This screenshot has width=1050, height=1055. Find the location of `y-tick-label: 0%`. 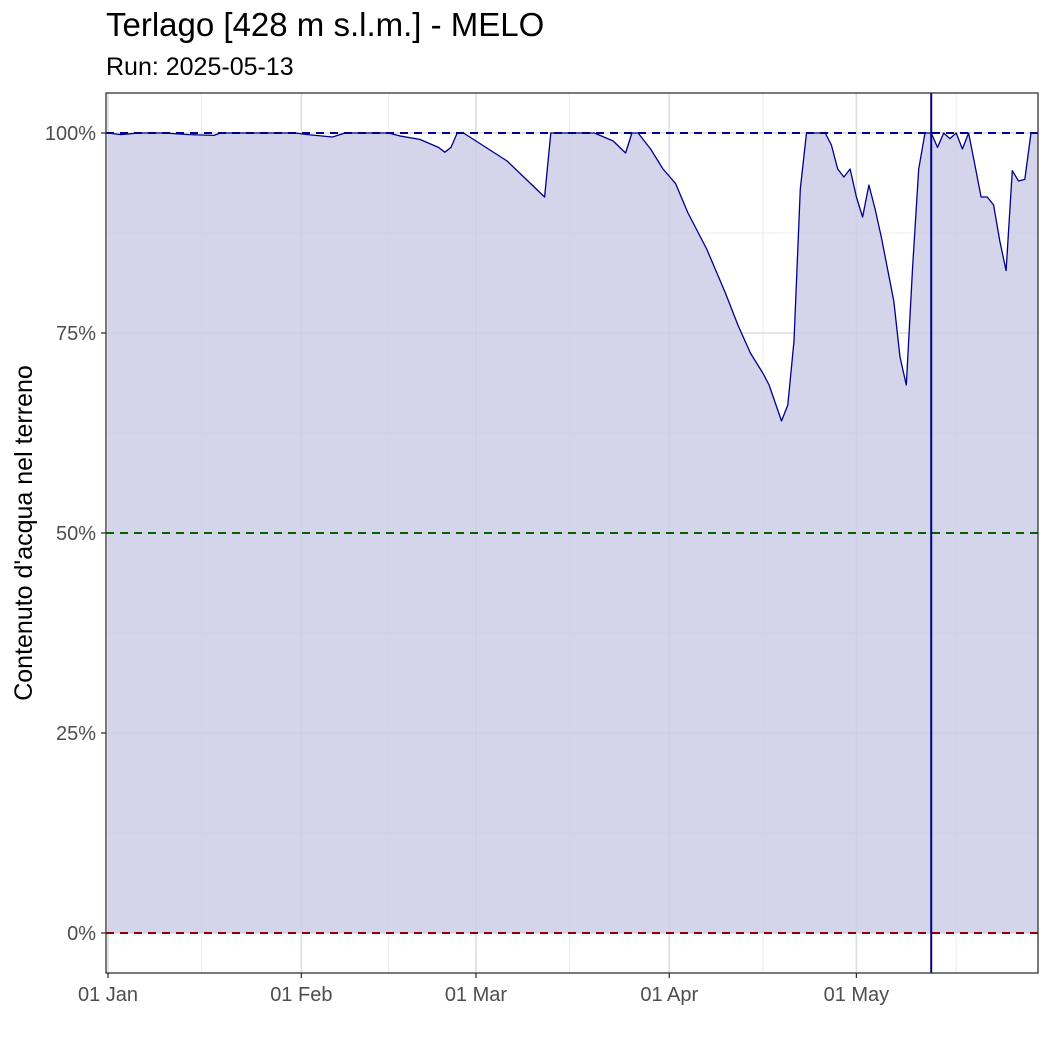

y-tick-label: 0% is located at coordinates (81, 934).